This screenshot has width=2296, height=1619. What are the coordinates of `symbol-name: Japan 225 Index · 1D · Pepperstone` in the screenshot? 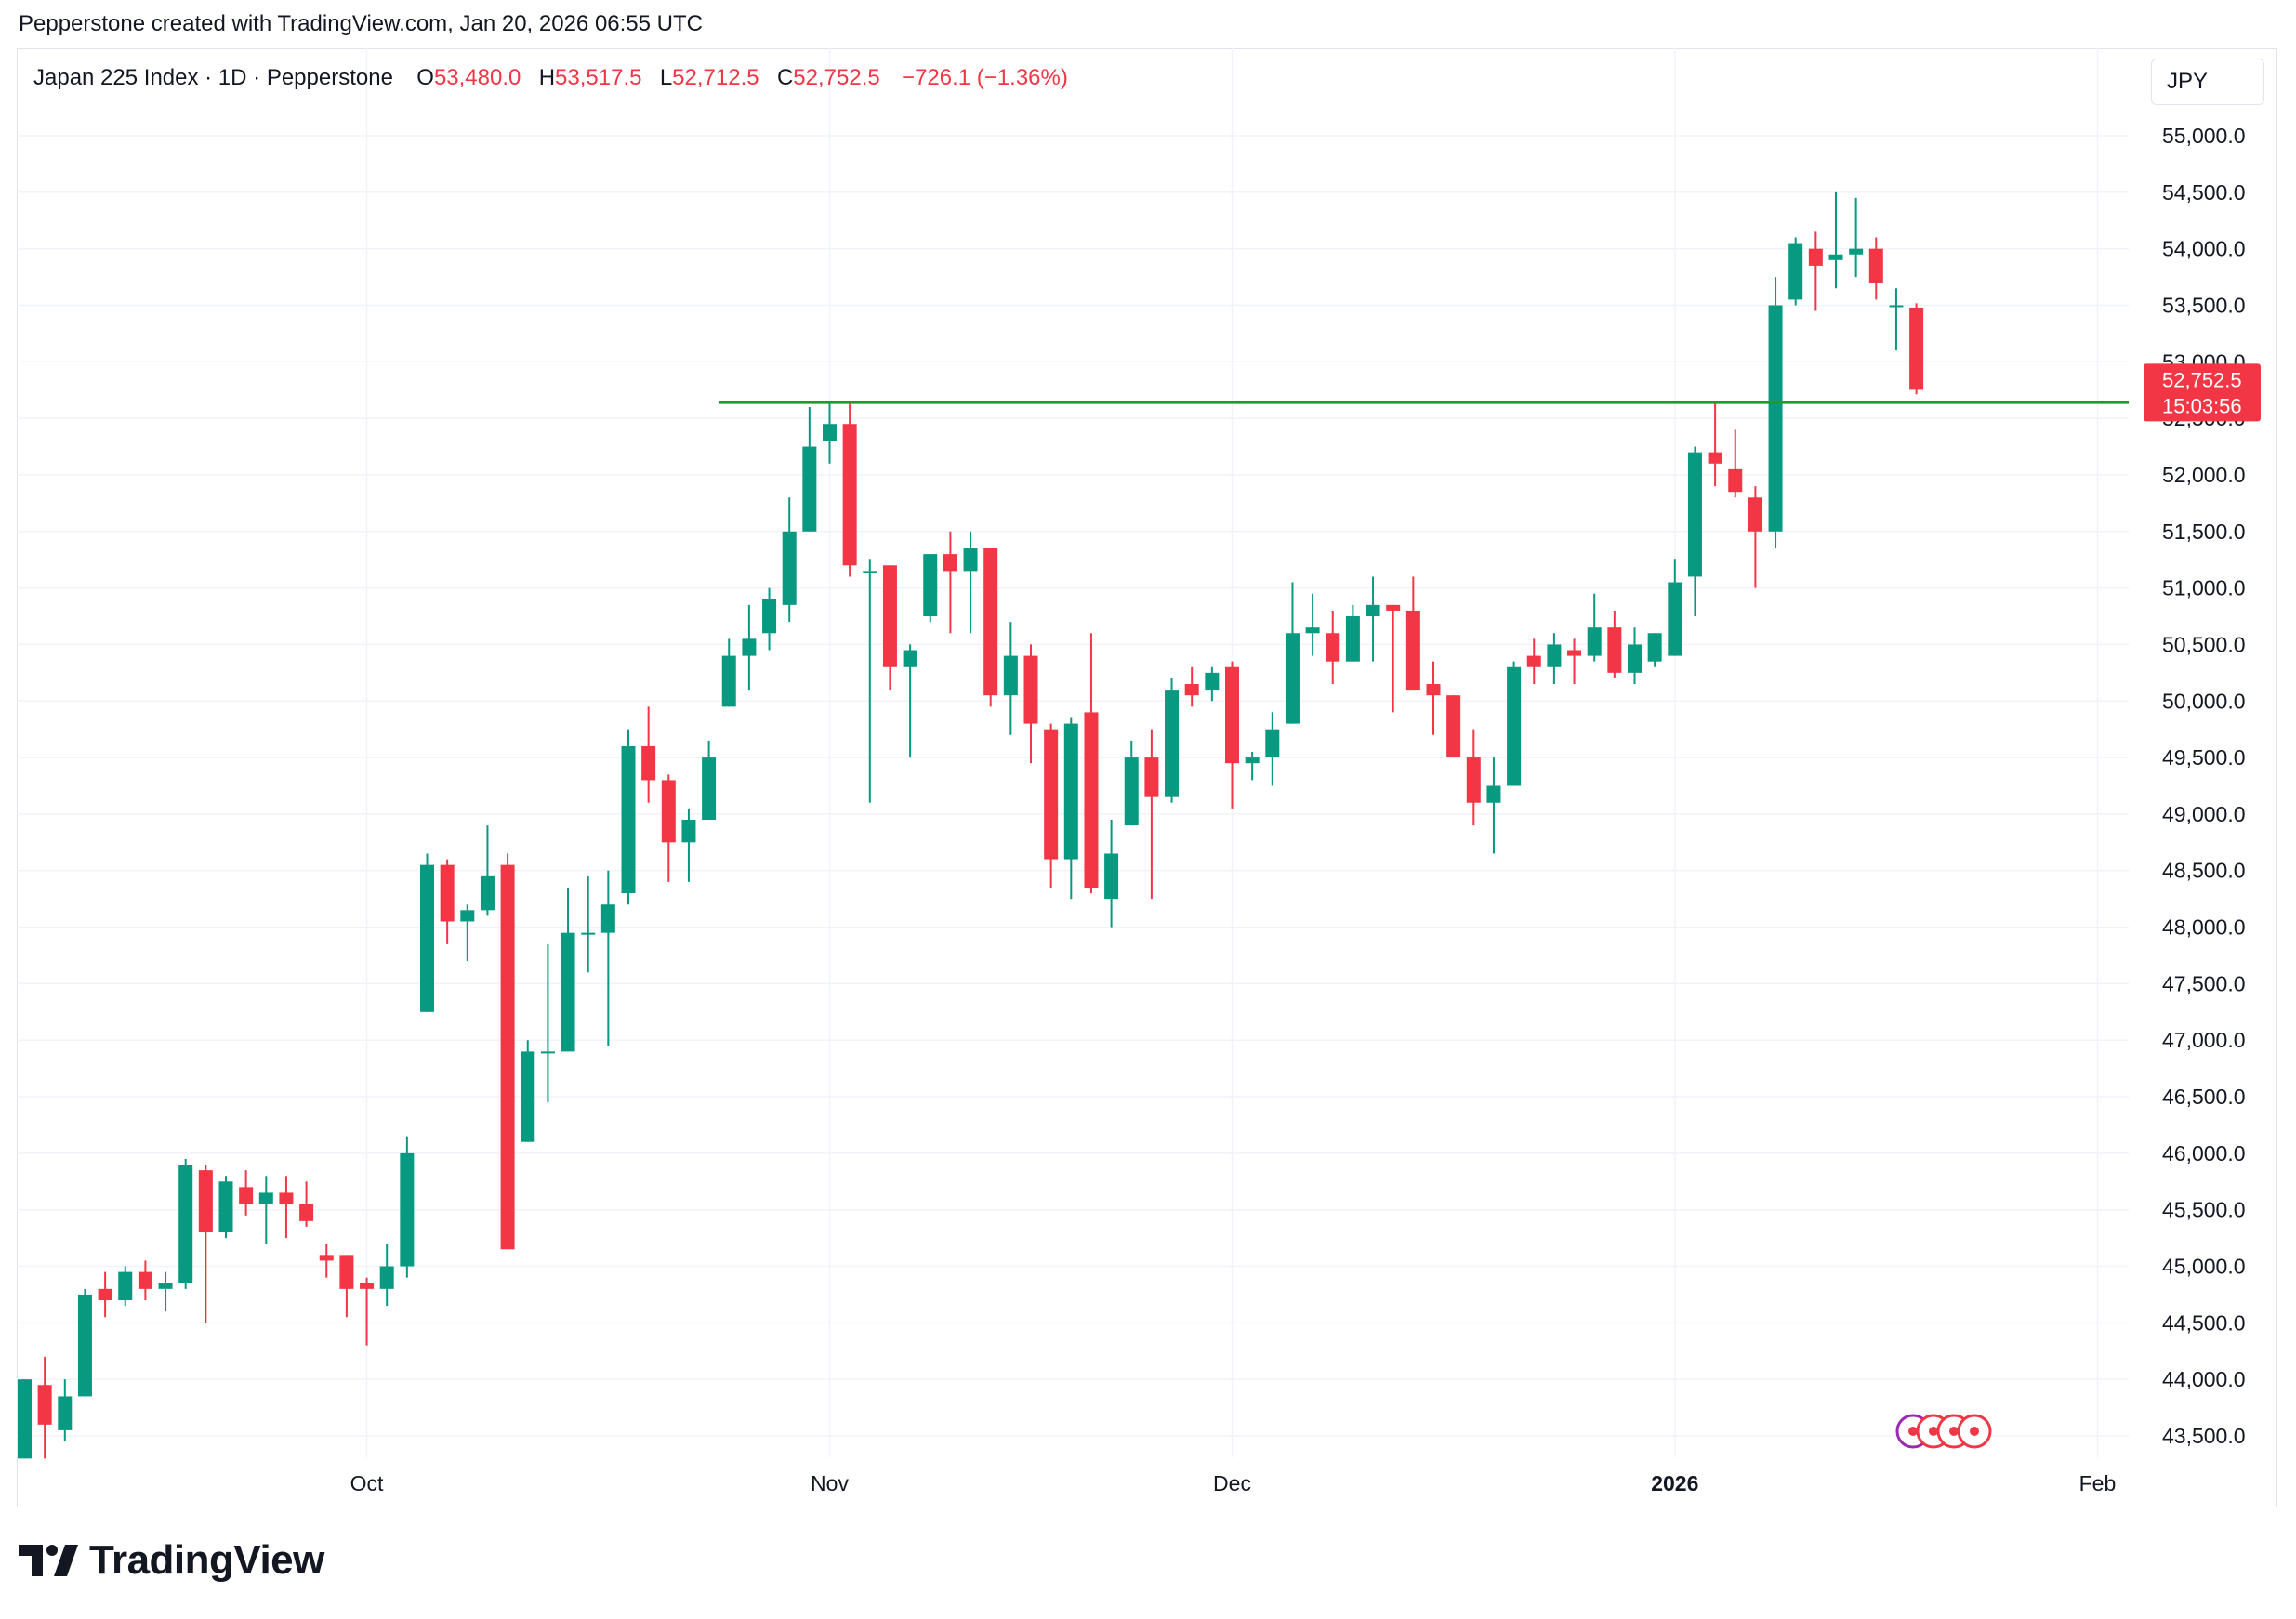 It's located at (213, 77).